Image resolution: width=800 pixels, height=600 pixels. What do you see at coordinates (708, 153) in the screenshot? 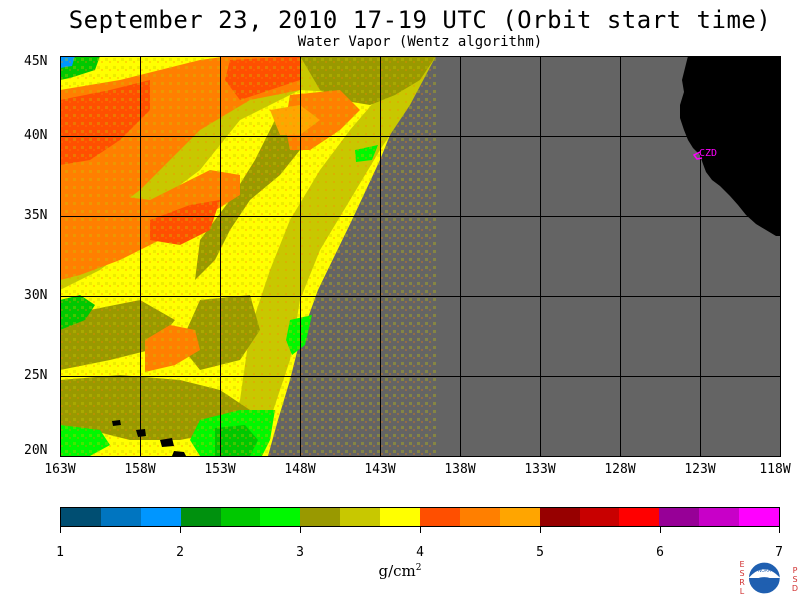
I see `station-label: CZD` at bounding box center [708, 153].